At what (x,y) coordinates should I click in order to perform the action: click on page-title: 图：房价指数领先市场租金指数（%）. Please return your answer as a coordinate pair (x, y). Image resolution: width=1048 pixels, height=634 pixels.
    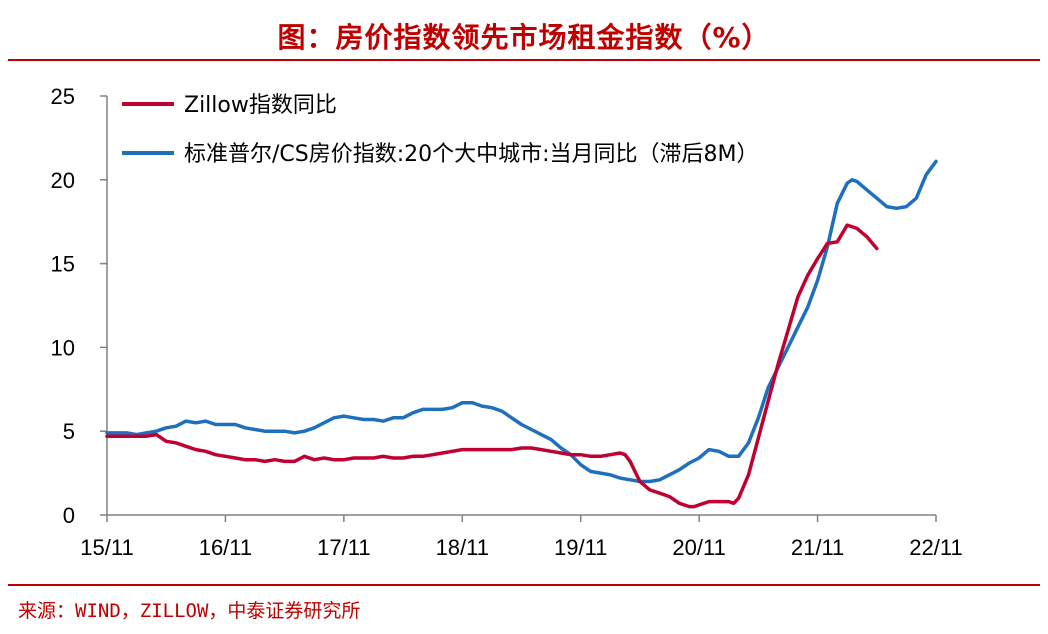
    Looking at the image, I should click on (524, 37).